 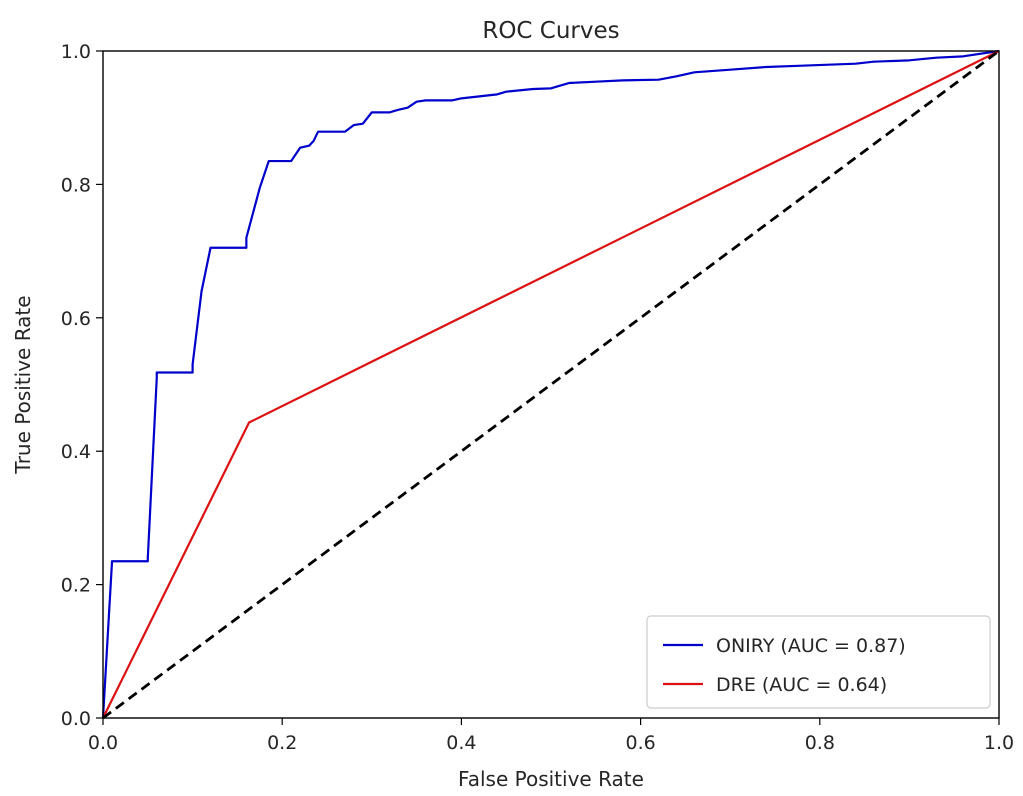 I want to click on x-tick-label: 0.8, so click(x=820, y=743).